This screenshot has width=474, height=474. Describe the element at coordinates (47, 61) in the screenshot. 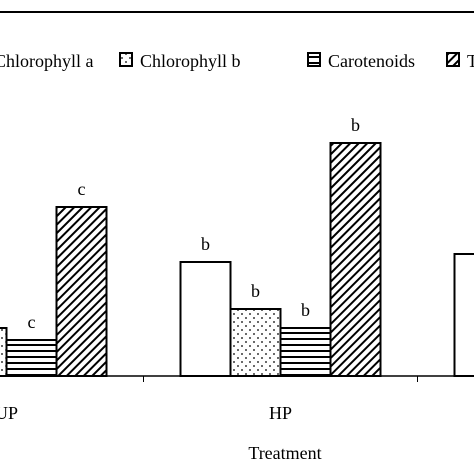

I see `legend-label: Chlorophyll a` at that location.